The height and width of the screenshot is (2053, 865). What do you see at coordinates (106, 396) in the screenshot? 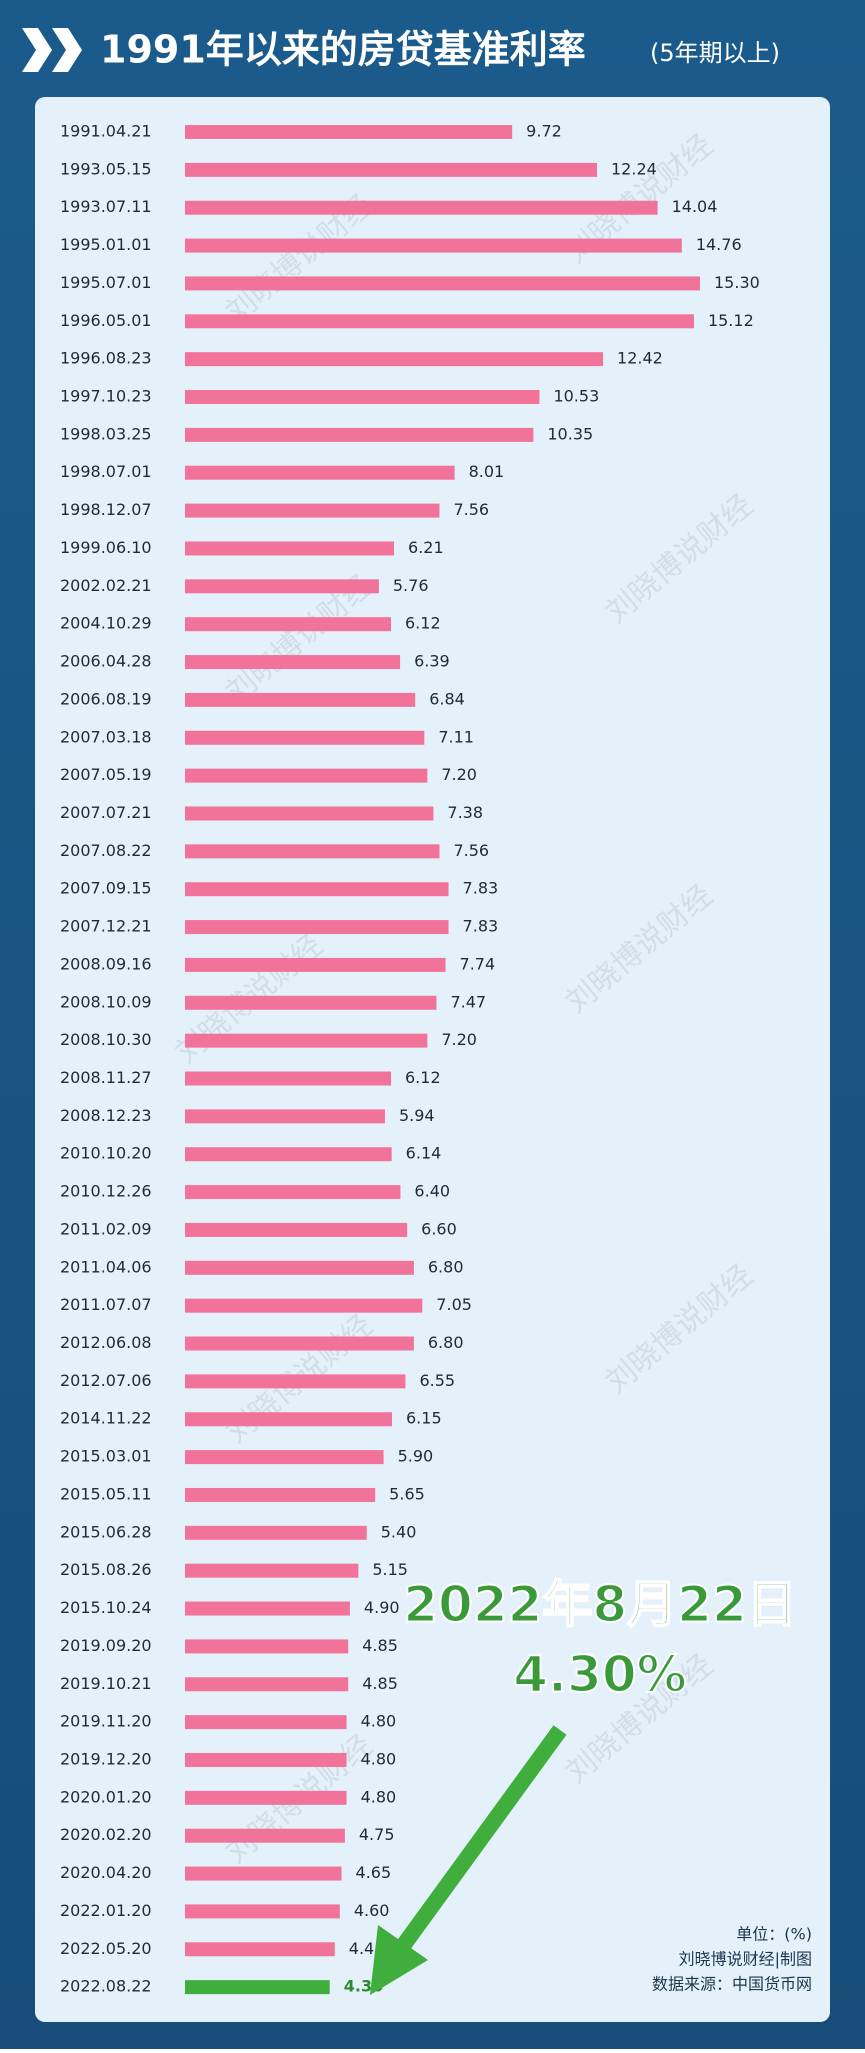
I see `category-label: 1997.10.23` at bounding box center [106, 396].